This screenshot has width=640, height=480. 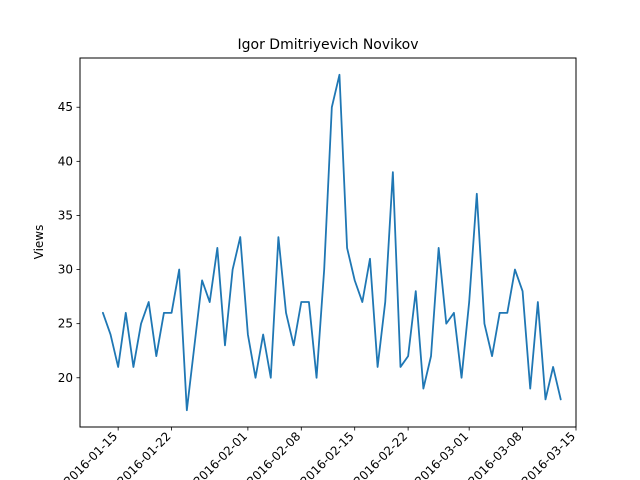 What do you see at coordinates (65, 324) in the screenshot?
I see `y-tick-label: 25` at bounding box center [65, 324].